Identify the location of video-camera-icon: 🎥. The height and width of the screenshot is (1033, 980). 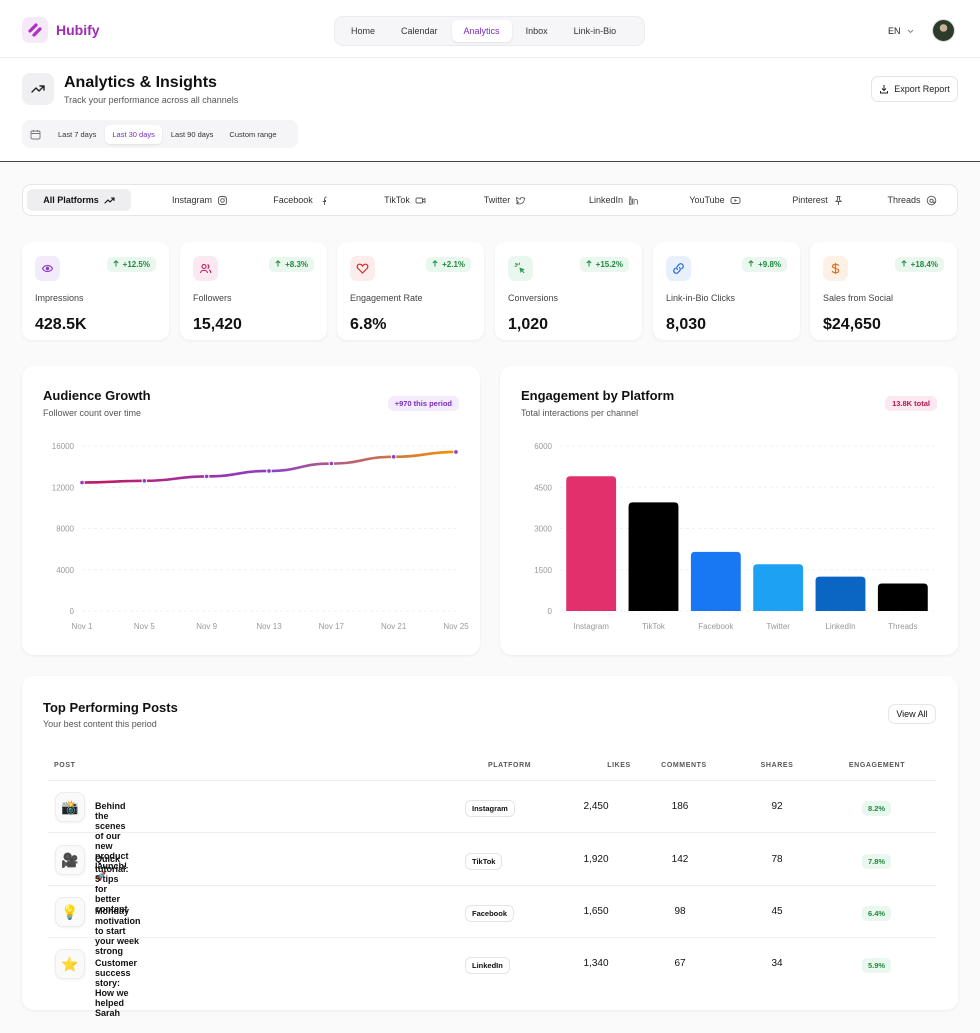
(70, 860).